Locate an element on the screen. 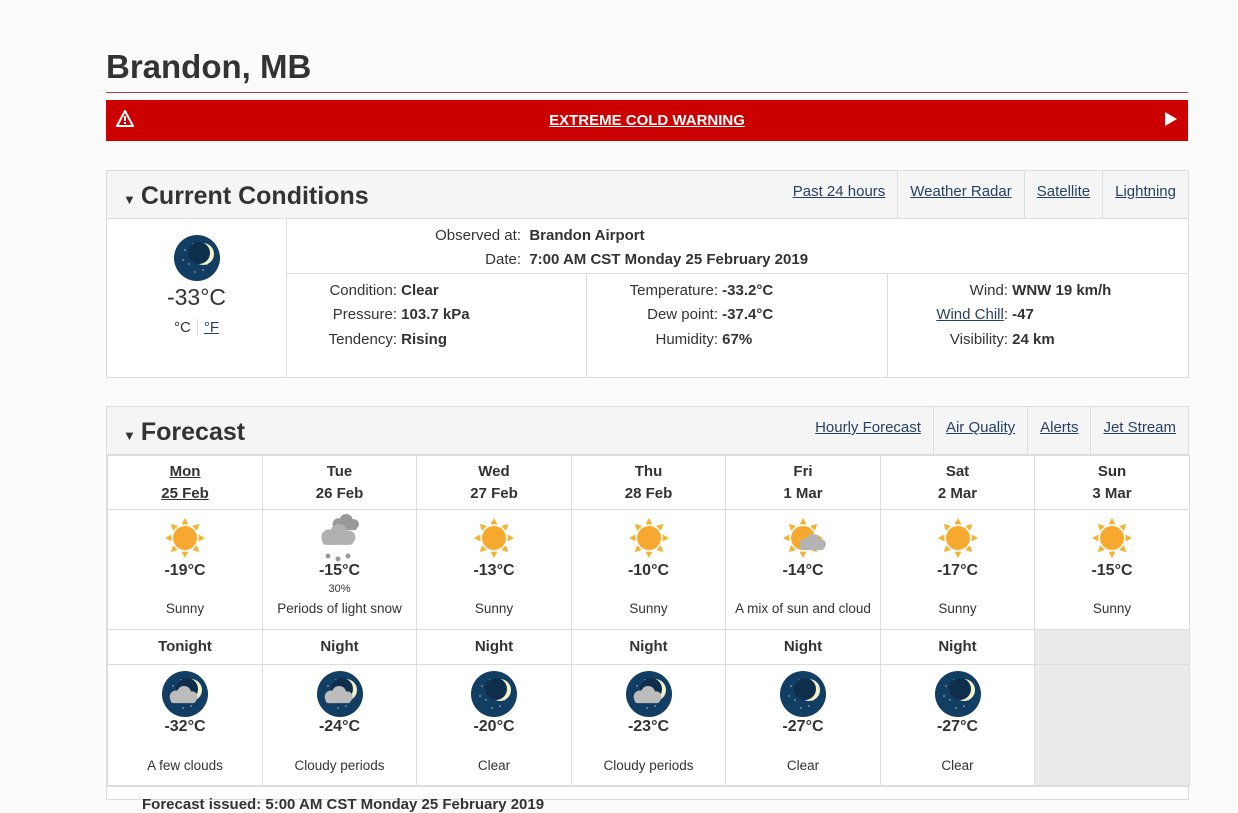 This screenshot has height=813, width=1238. condition-label: Condition: is located at coordinates (363, 290).